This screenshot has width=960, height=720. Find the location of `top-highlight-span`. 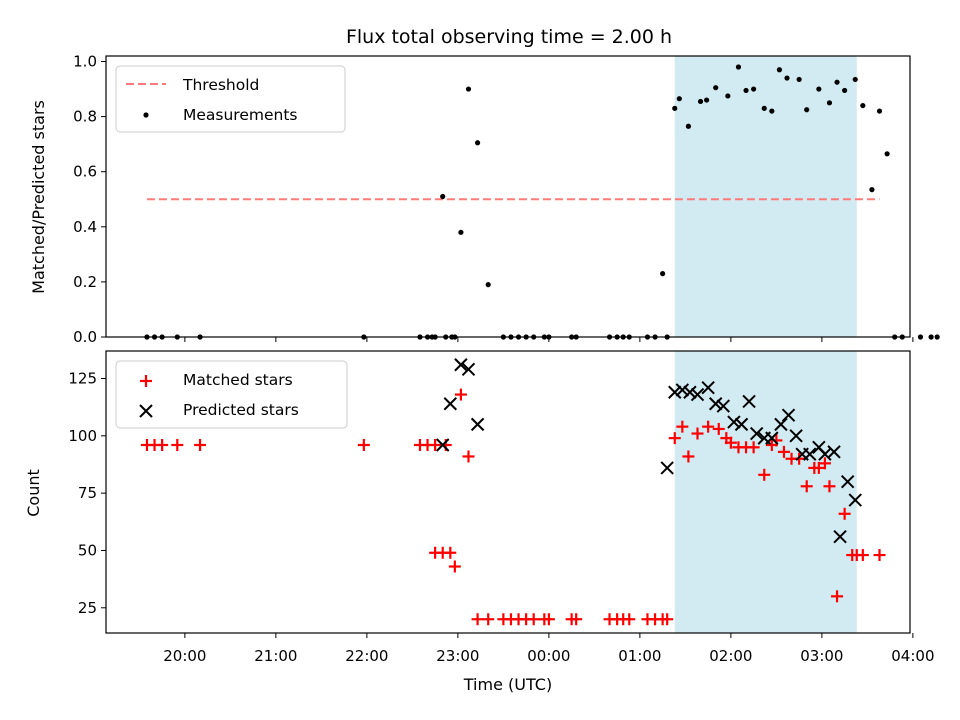

top-highlight-span is located at coordinates (765, 196).